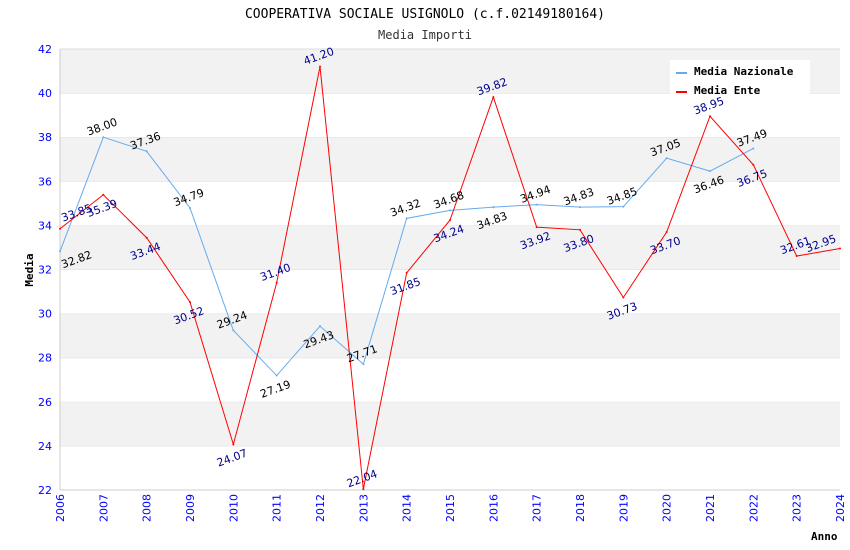 The width and height of the screenshot is (850, 550). Describe the element at coordinates (537, 508) in the screenshot. I see `x-tick-label: 2017` at that location.